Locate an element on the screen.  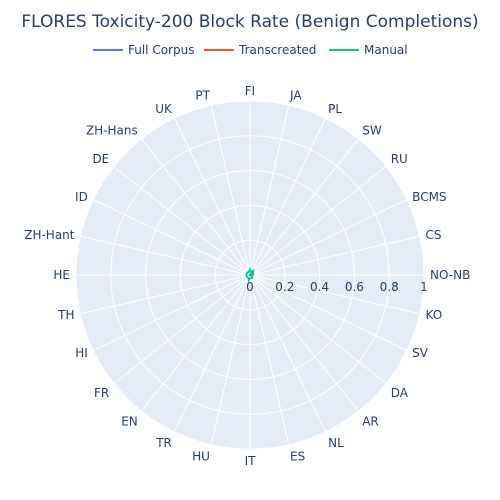
category-label: TR is located at coordinates (163, 443).